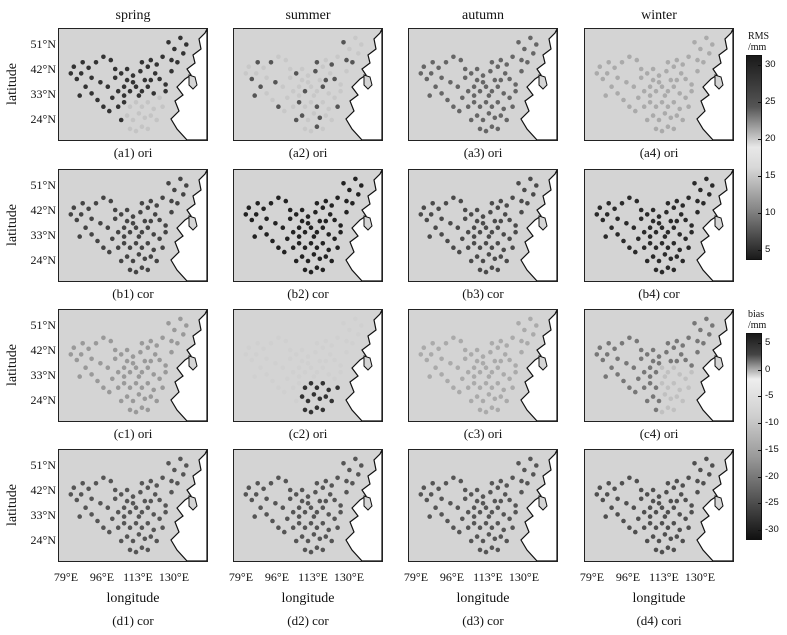  I want to click on latitude-tick: 24°N, so click(43, 119).